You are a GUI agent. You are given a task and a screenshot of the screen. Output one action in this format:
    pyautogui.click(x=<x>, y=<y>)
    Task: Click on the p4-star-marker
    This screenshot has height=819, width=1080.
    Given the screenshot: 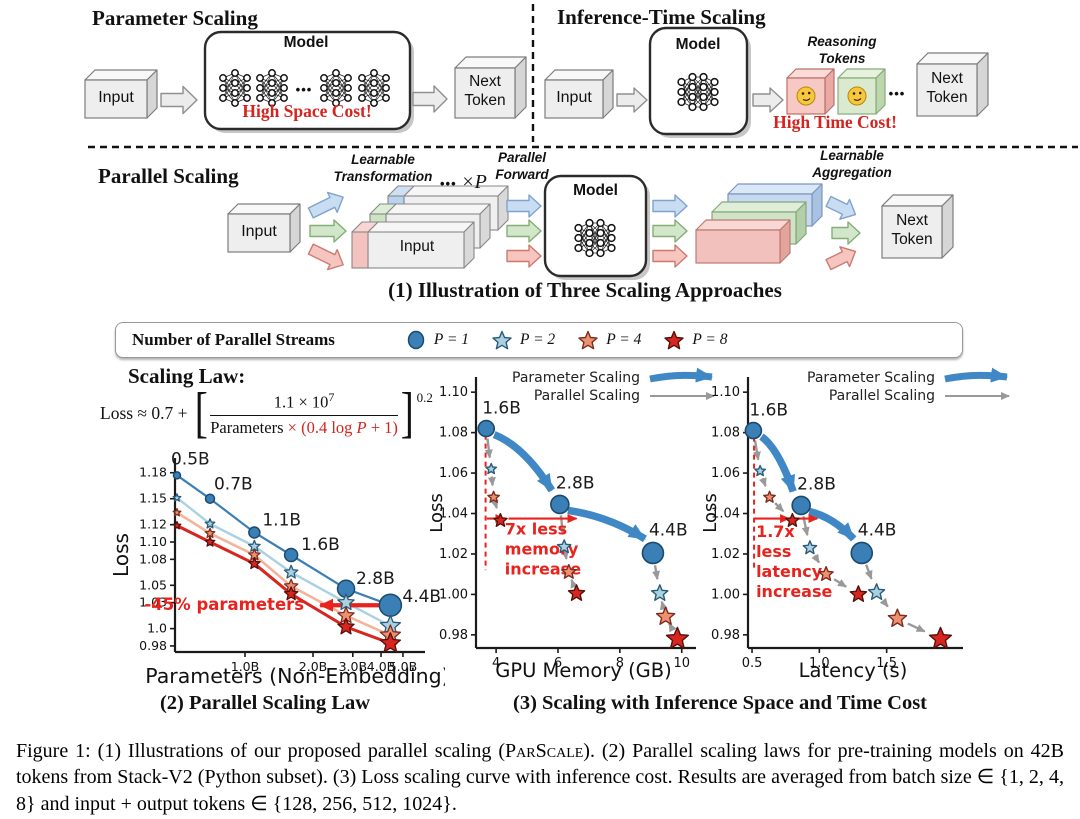 What is the action you would take?
    pyautogui.click(x=588, y=340)
    